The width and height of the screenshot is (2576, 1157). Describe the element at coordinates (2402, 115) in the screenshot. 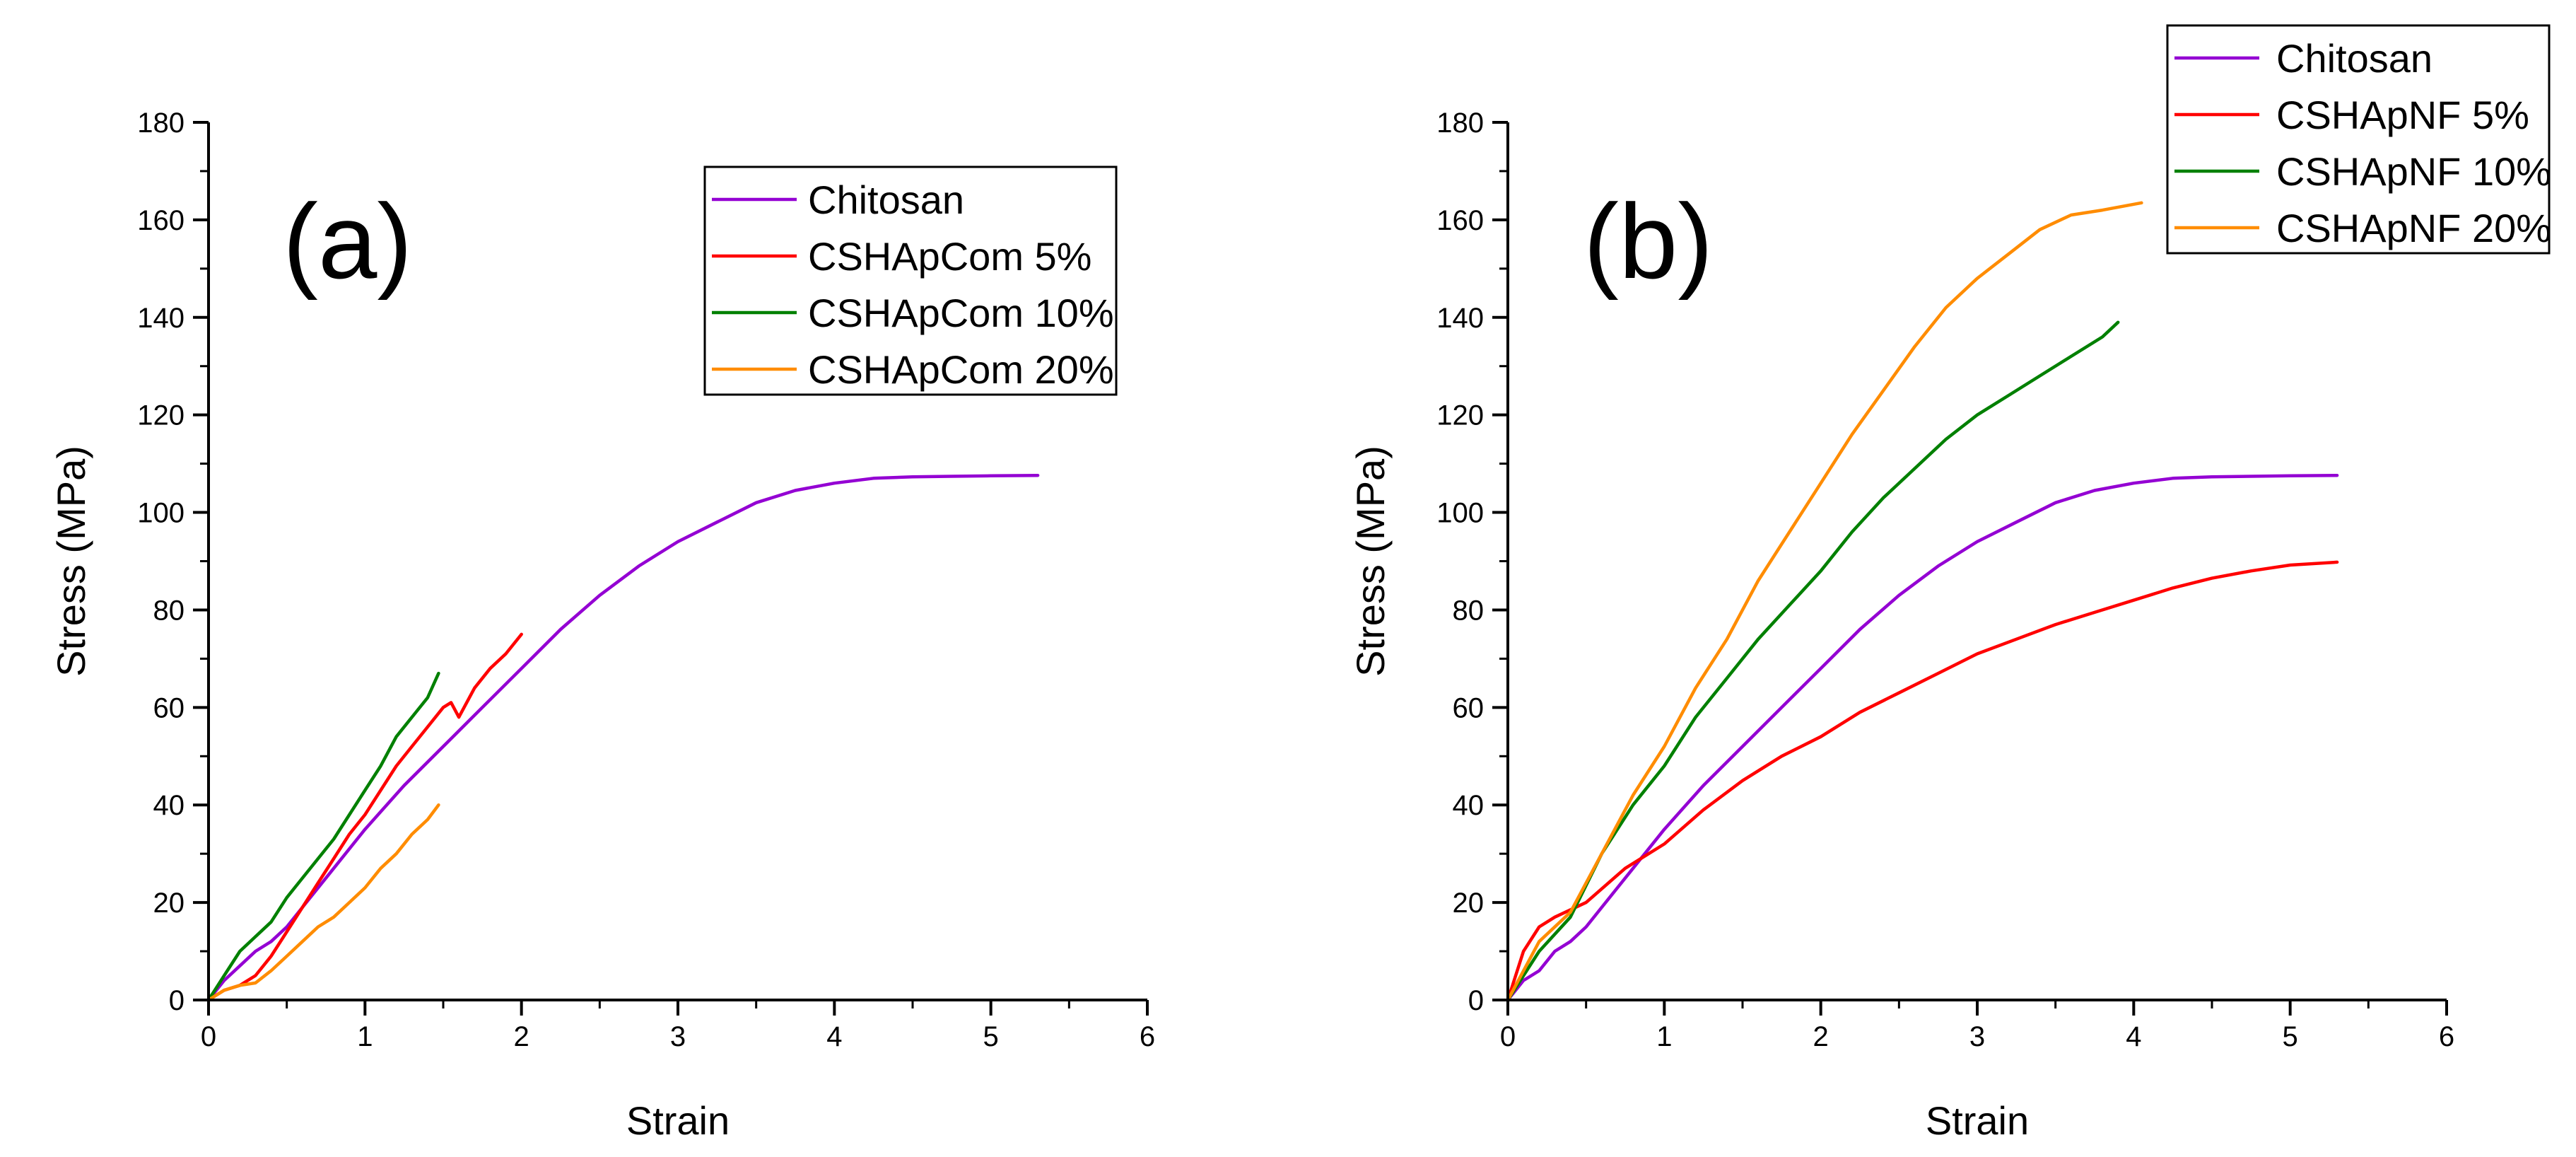

I see `legend-label: CSHApNF 5%` at that location.